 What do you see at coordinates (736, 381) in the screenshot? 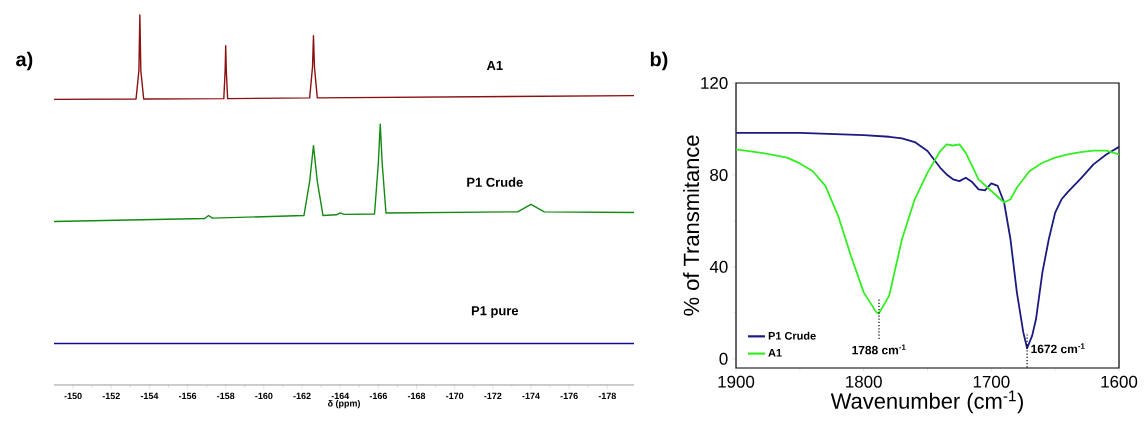
I see `x-tick-label: 1900` at bounding box center [736, 381].